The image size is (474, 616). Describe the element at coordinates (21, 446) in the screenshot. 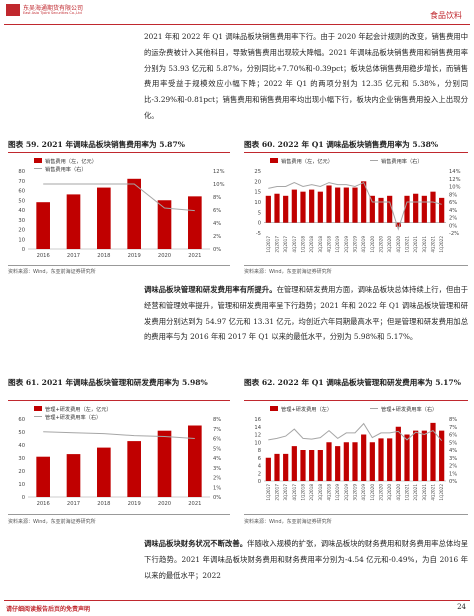

I see `y-tick-label: 40` at that location.